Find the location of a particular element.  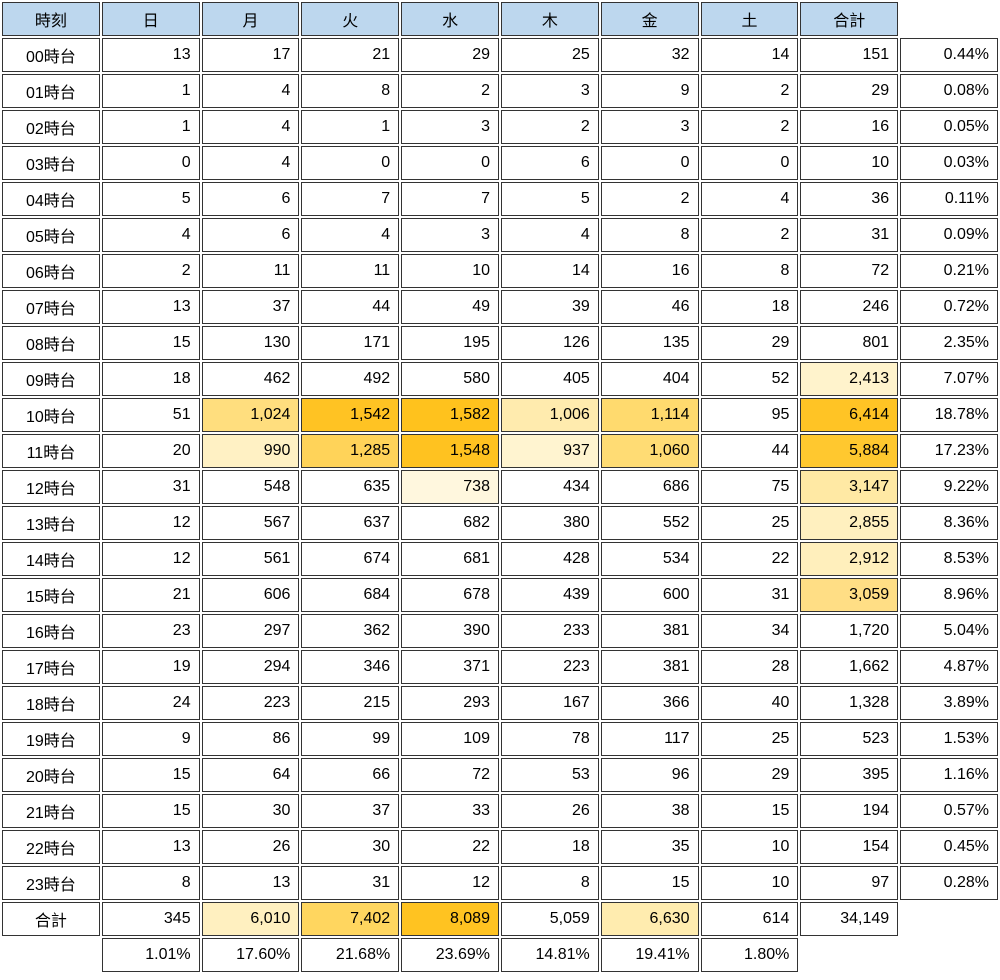

share-cell: 8.96% is located at coordinates (949, 595).